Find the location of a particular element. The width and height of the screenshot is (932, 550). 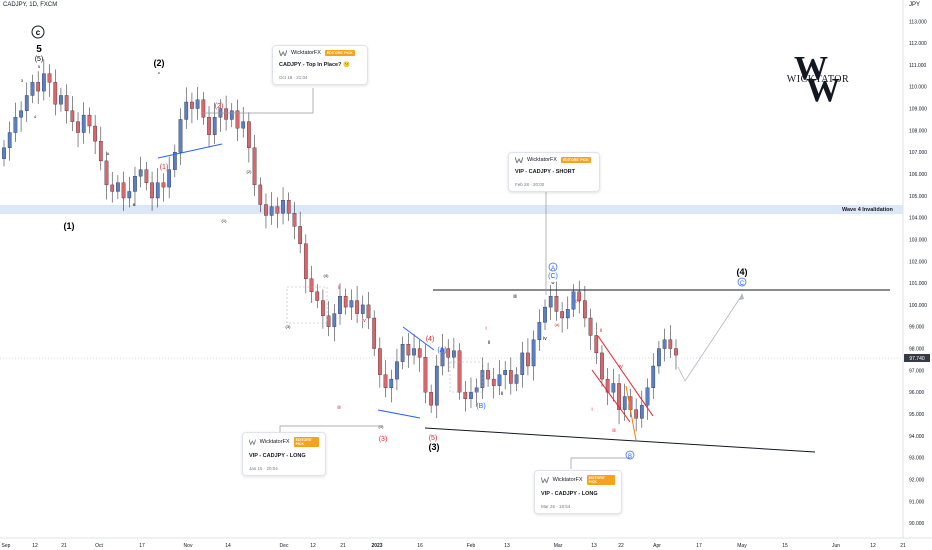

flat-box is located at coordinates (466, 377).